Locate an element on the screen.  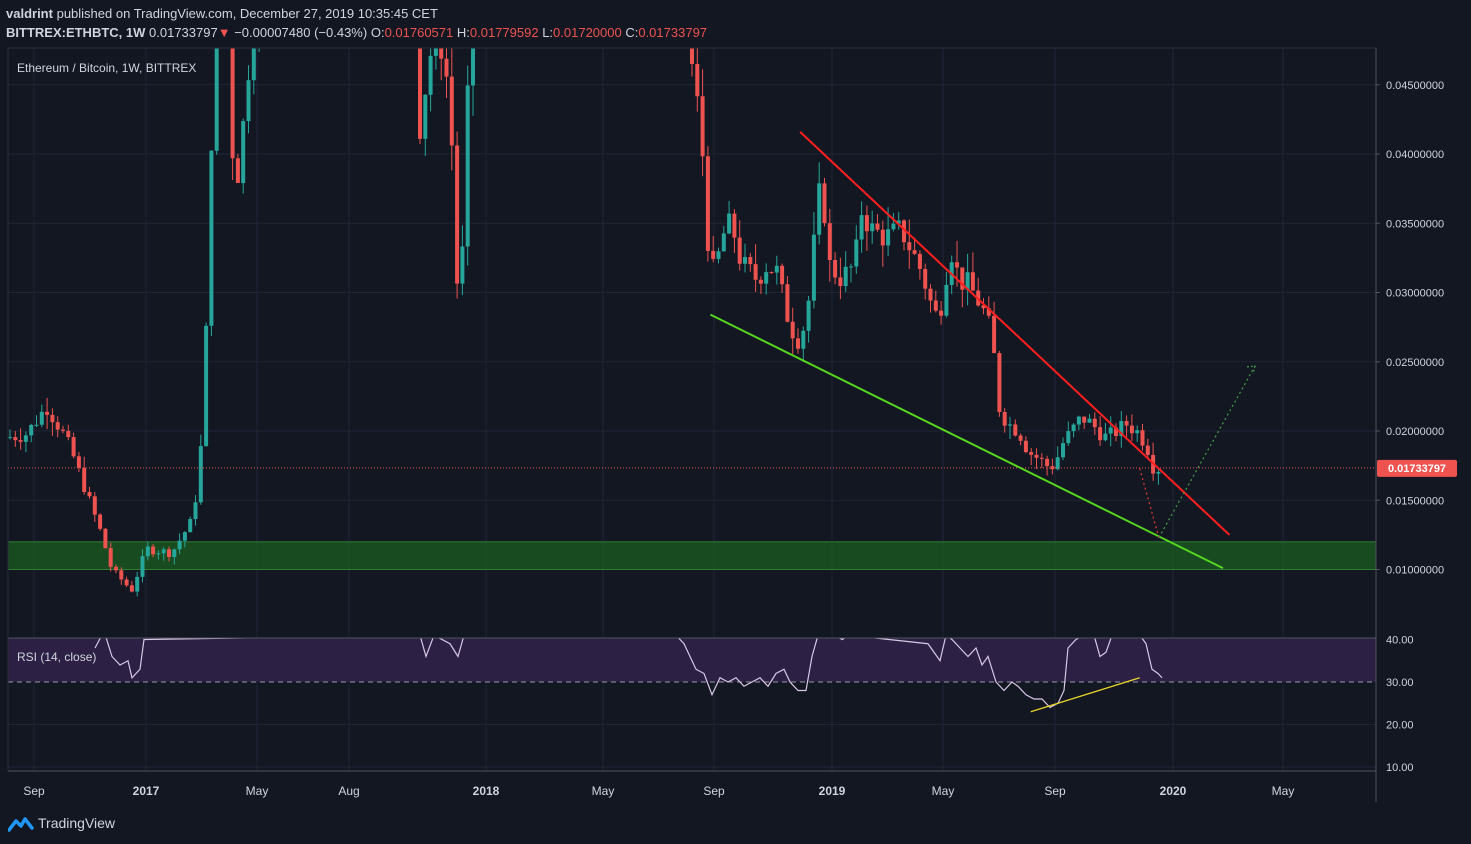
rsi-axis: 40.00 30.00 20.00 10.00 is located at coordinates (1400, 705).